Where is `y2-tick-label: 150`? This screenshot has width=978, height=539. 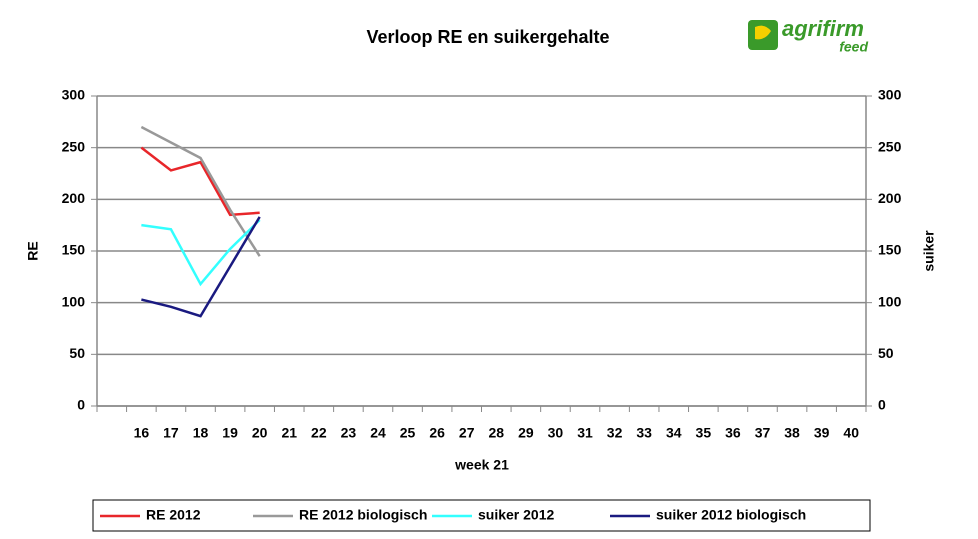
y2-tick-label: 150 is located at coordinates (890, 250).